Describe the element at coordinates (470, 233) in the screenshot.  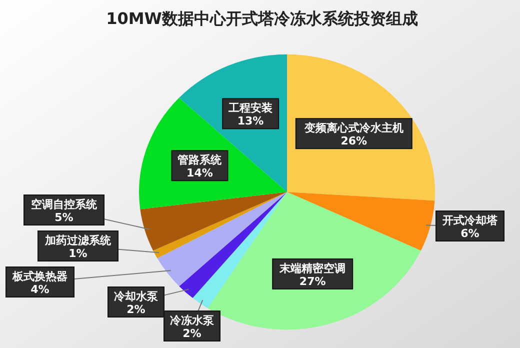
I see `data-label: 6%` at that location.